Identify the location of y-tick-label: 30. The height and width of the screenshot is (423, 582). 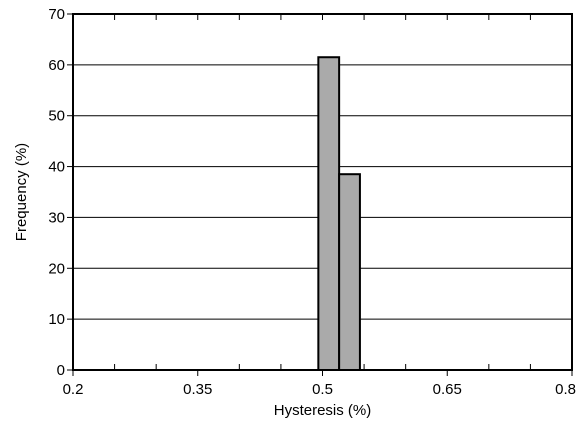
(56, 217).